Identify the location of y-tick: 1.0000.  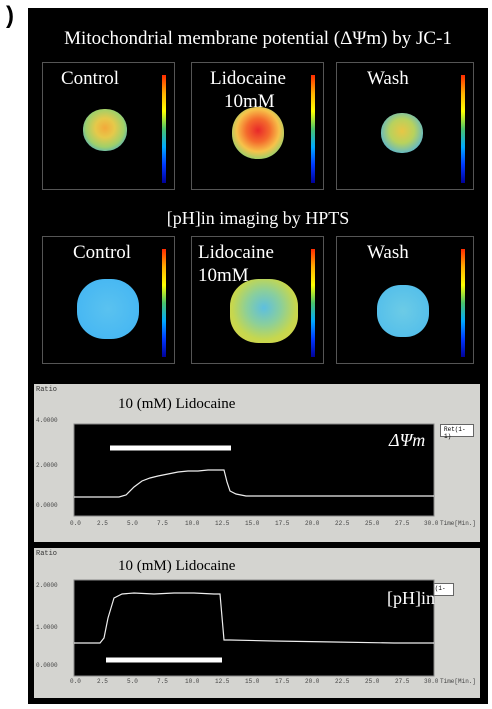
(47, 627).